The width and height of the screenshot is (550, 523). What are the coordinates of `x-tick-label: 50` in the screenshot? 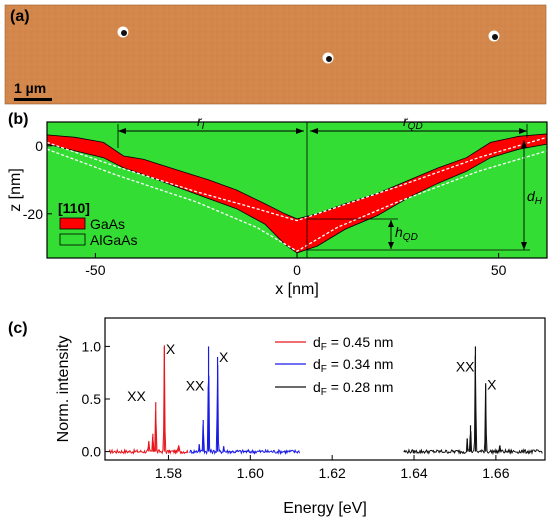 It's located at (499, 270).